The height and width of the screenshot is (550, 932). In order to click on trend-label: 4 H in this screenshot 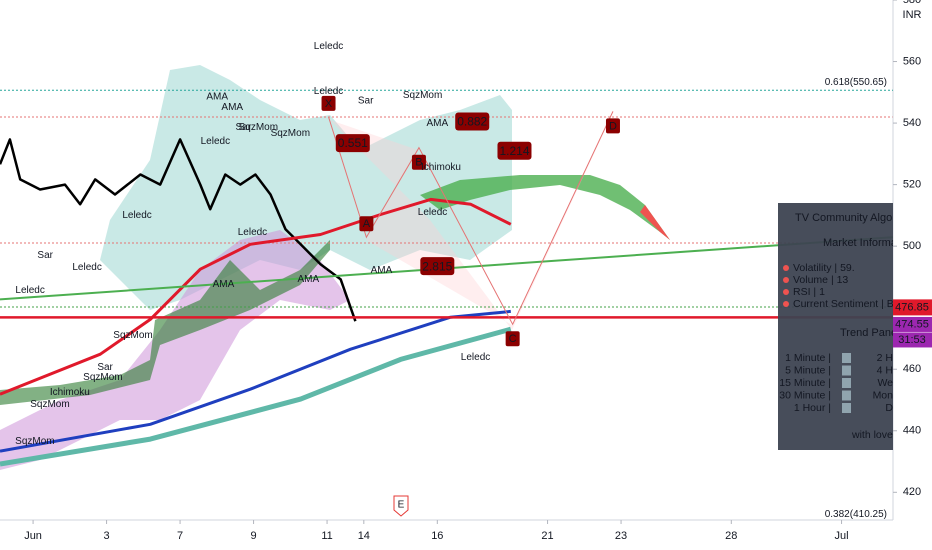, I will do `click(885, 370)`.